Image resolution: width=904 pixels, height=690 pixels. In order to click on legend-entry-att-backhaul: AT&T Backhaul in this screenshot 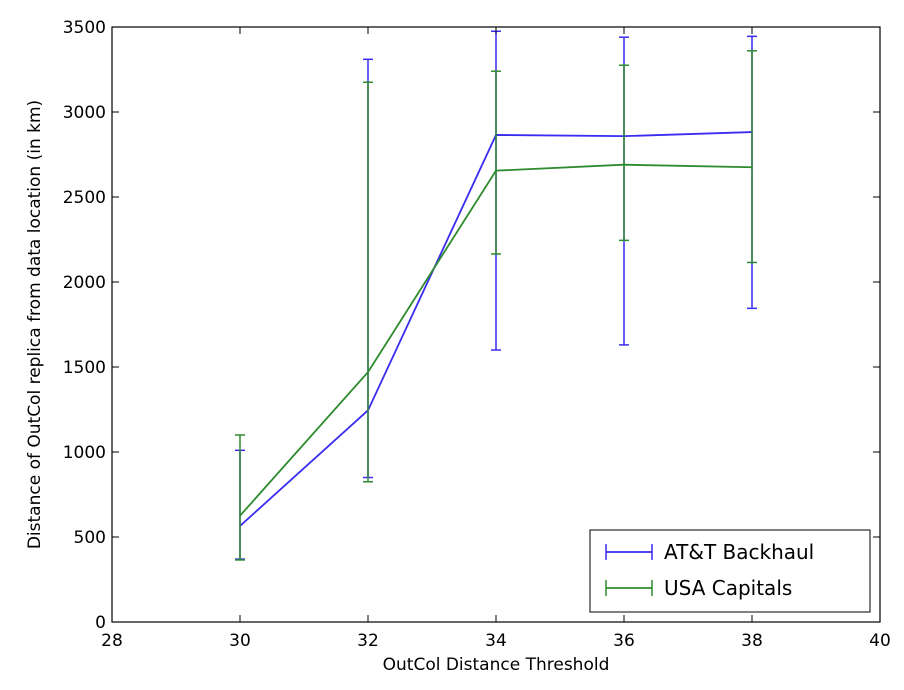, I will do `click(709, 552)`.